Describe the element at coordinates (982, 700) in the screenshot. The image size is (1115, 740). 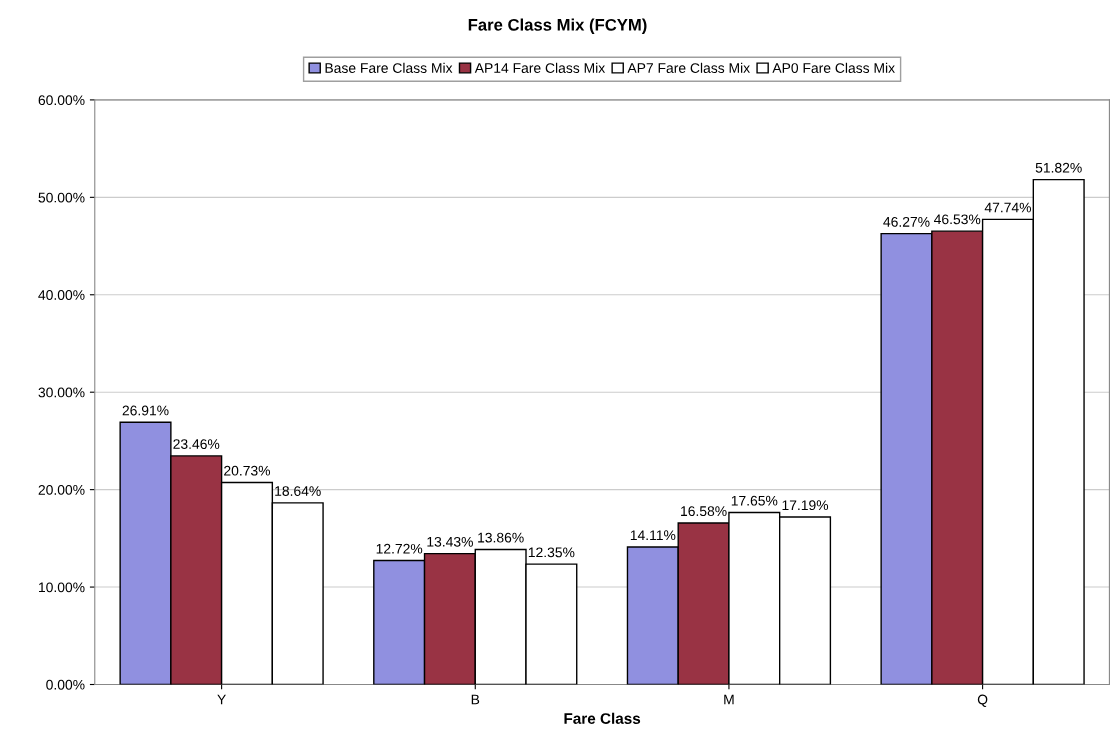
I see `x-tick-label: Q` at that location.